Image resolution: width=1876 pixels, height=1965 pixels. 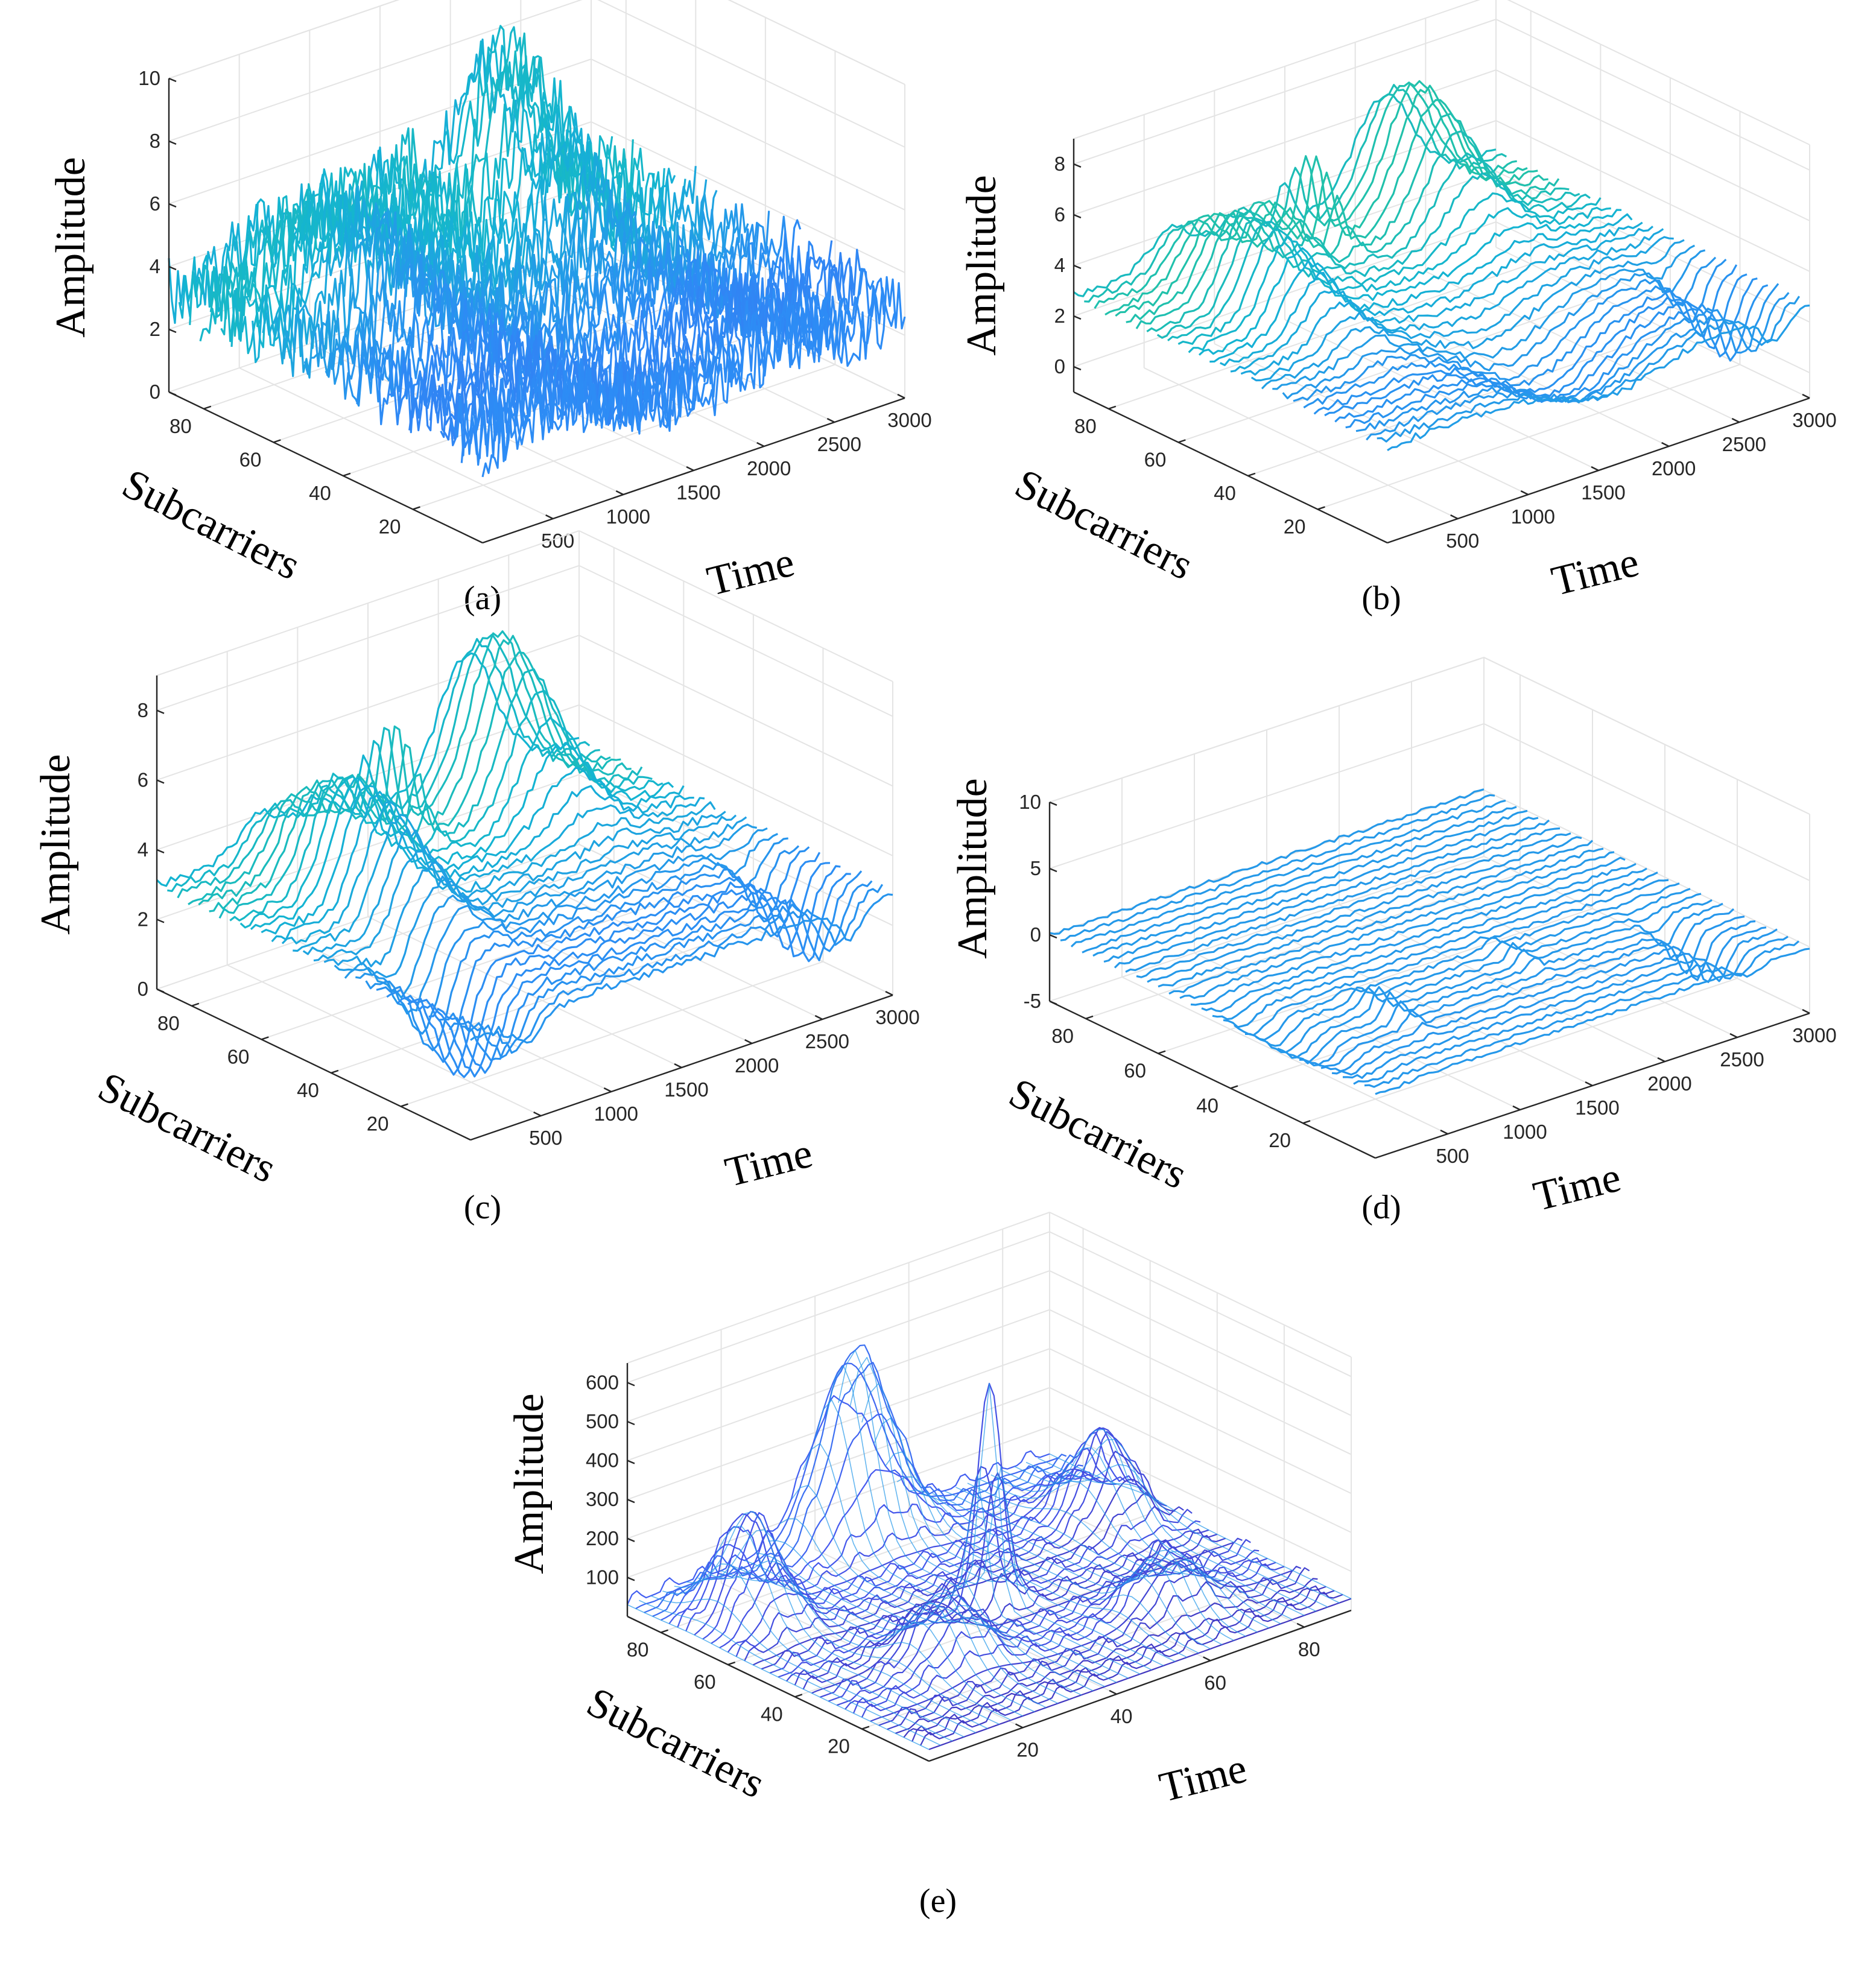 What do you see at coordinates (616, 1114) in the screenshot?
I see `x-tick-label: 1000` at bounding box center [616, 1114].